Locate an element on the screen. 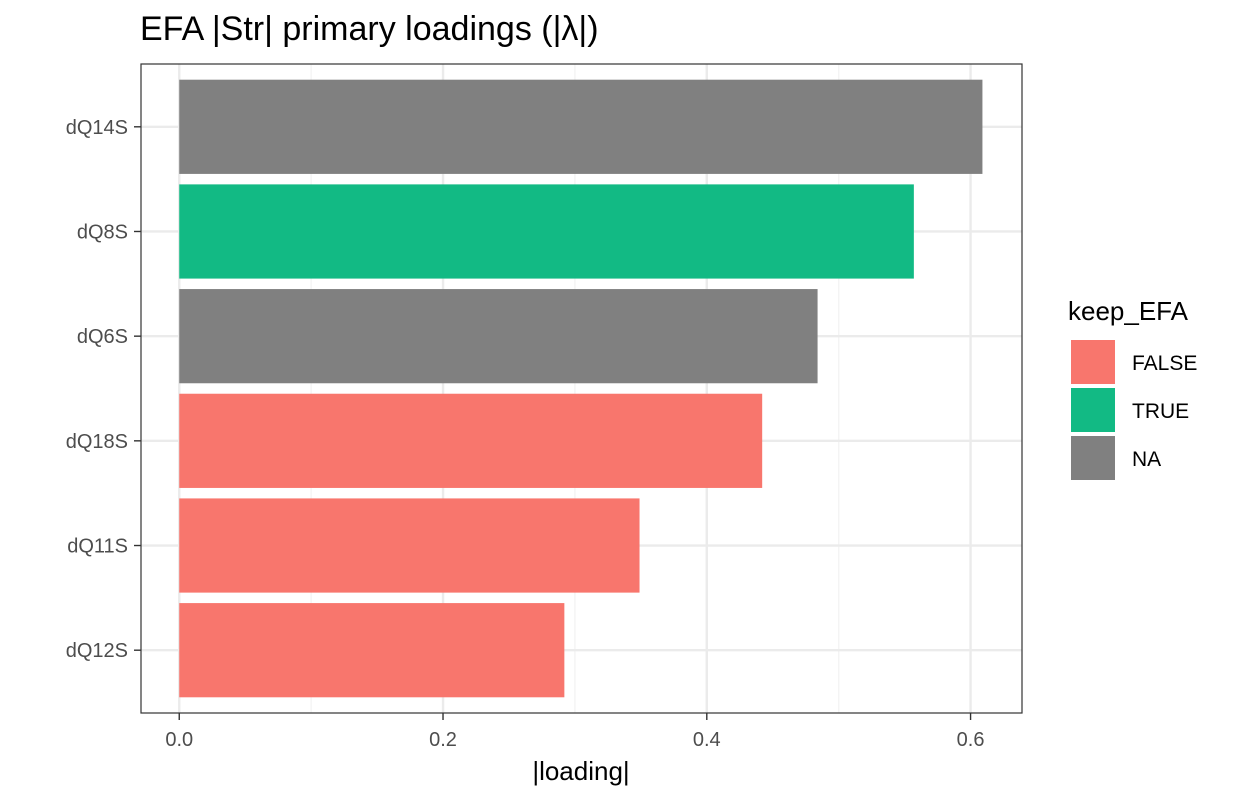 The image size is (1240, 800). y-tick-label: dQ12S is located at coordinates (97, 651).